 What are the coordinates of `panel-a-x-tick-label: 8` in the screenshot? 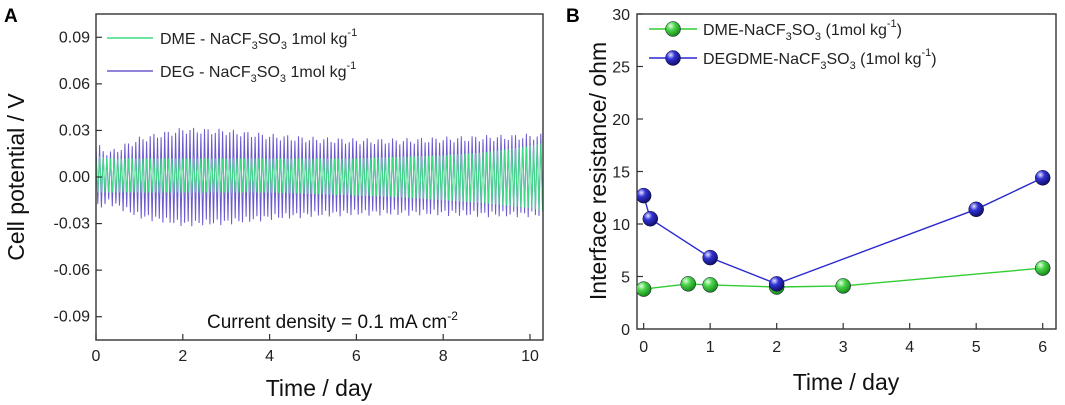 It's located at (443, 356).